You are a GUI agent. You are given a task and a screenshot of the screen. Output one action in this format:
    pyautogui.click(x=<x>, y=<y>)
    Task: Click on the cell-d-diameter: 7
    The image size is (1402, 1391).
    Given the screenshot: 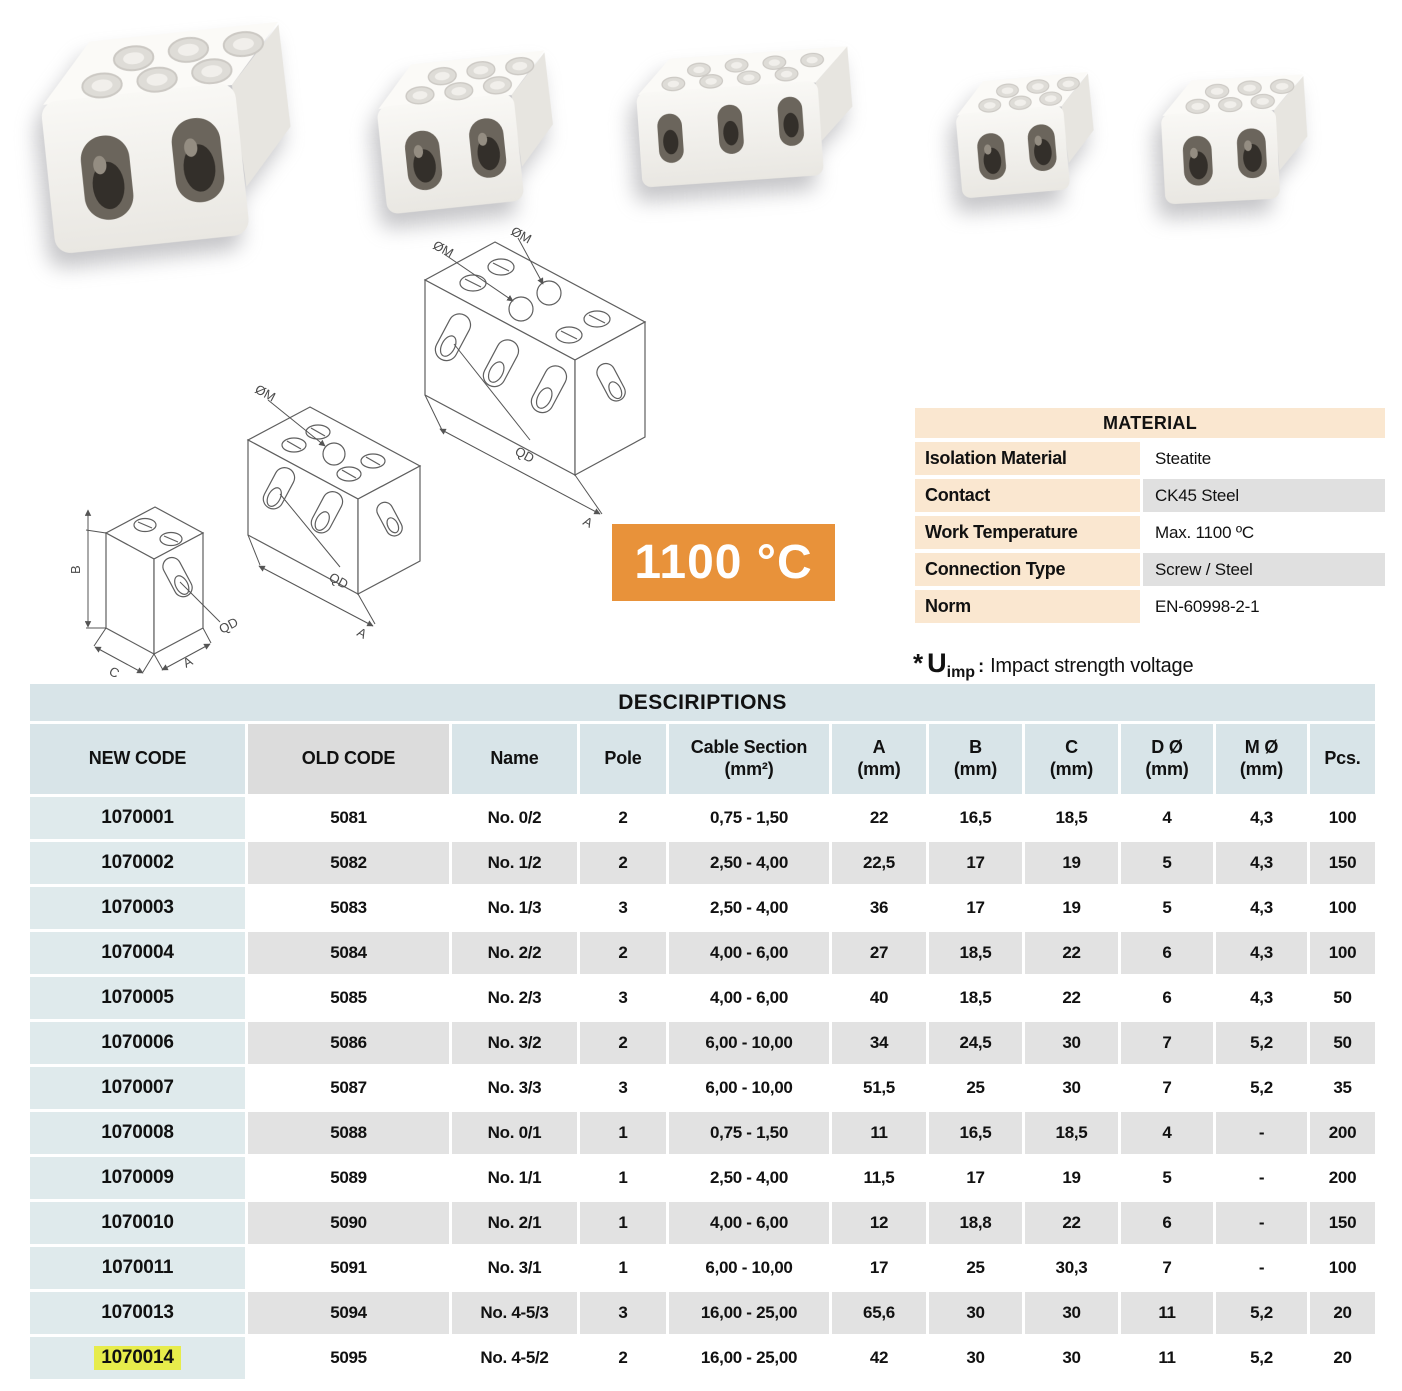 What is the action you would take?
    pyautogui.click(x=1167, y=1268)
    